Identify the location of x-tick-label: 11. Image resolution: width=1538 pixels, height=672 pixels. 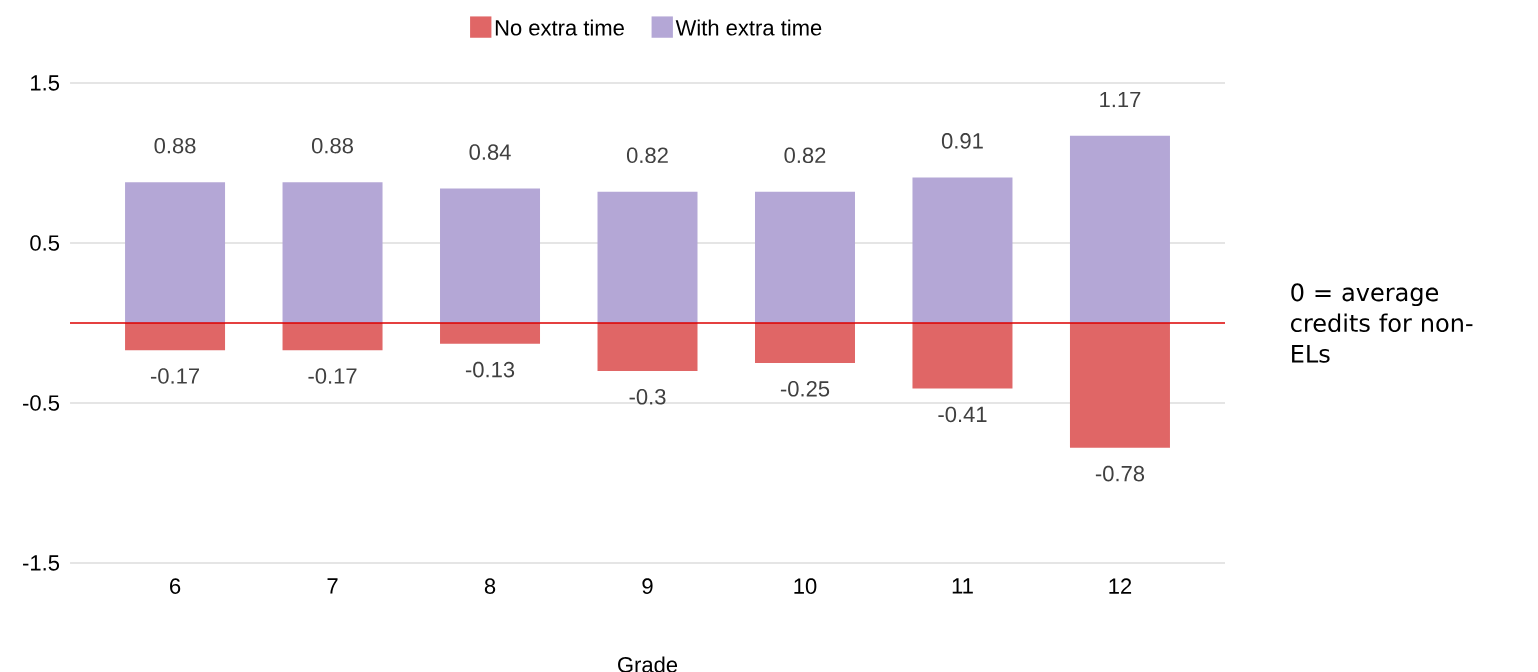
(962, 586).